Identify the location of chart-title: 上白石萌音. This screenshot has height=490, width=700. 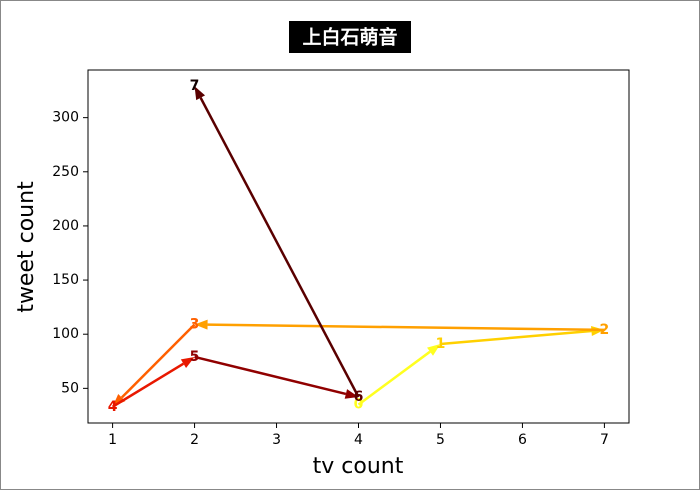
(349, 37).